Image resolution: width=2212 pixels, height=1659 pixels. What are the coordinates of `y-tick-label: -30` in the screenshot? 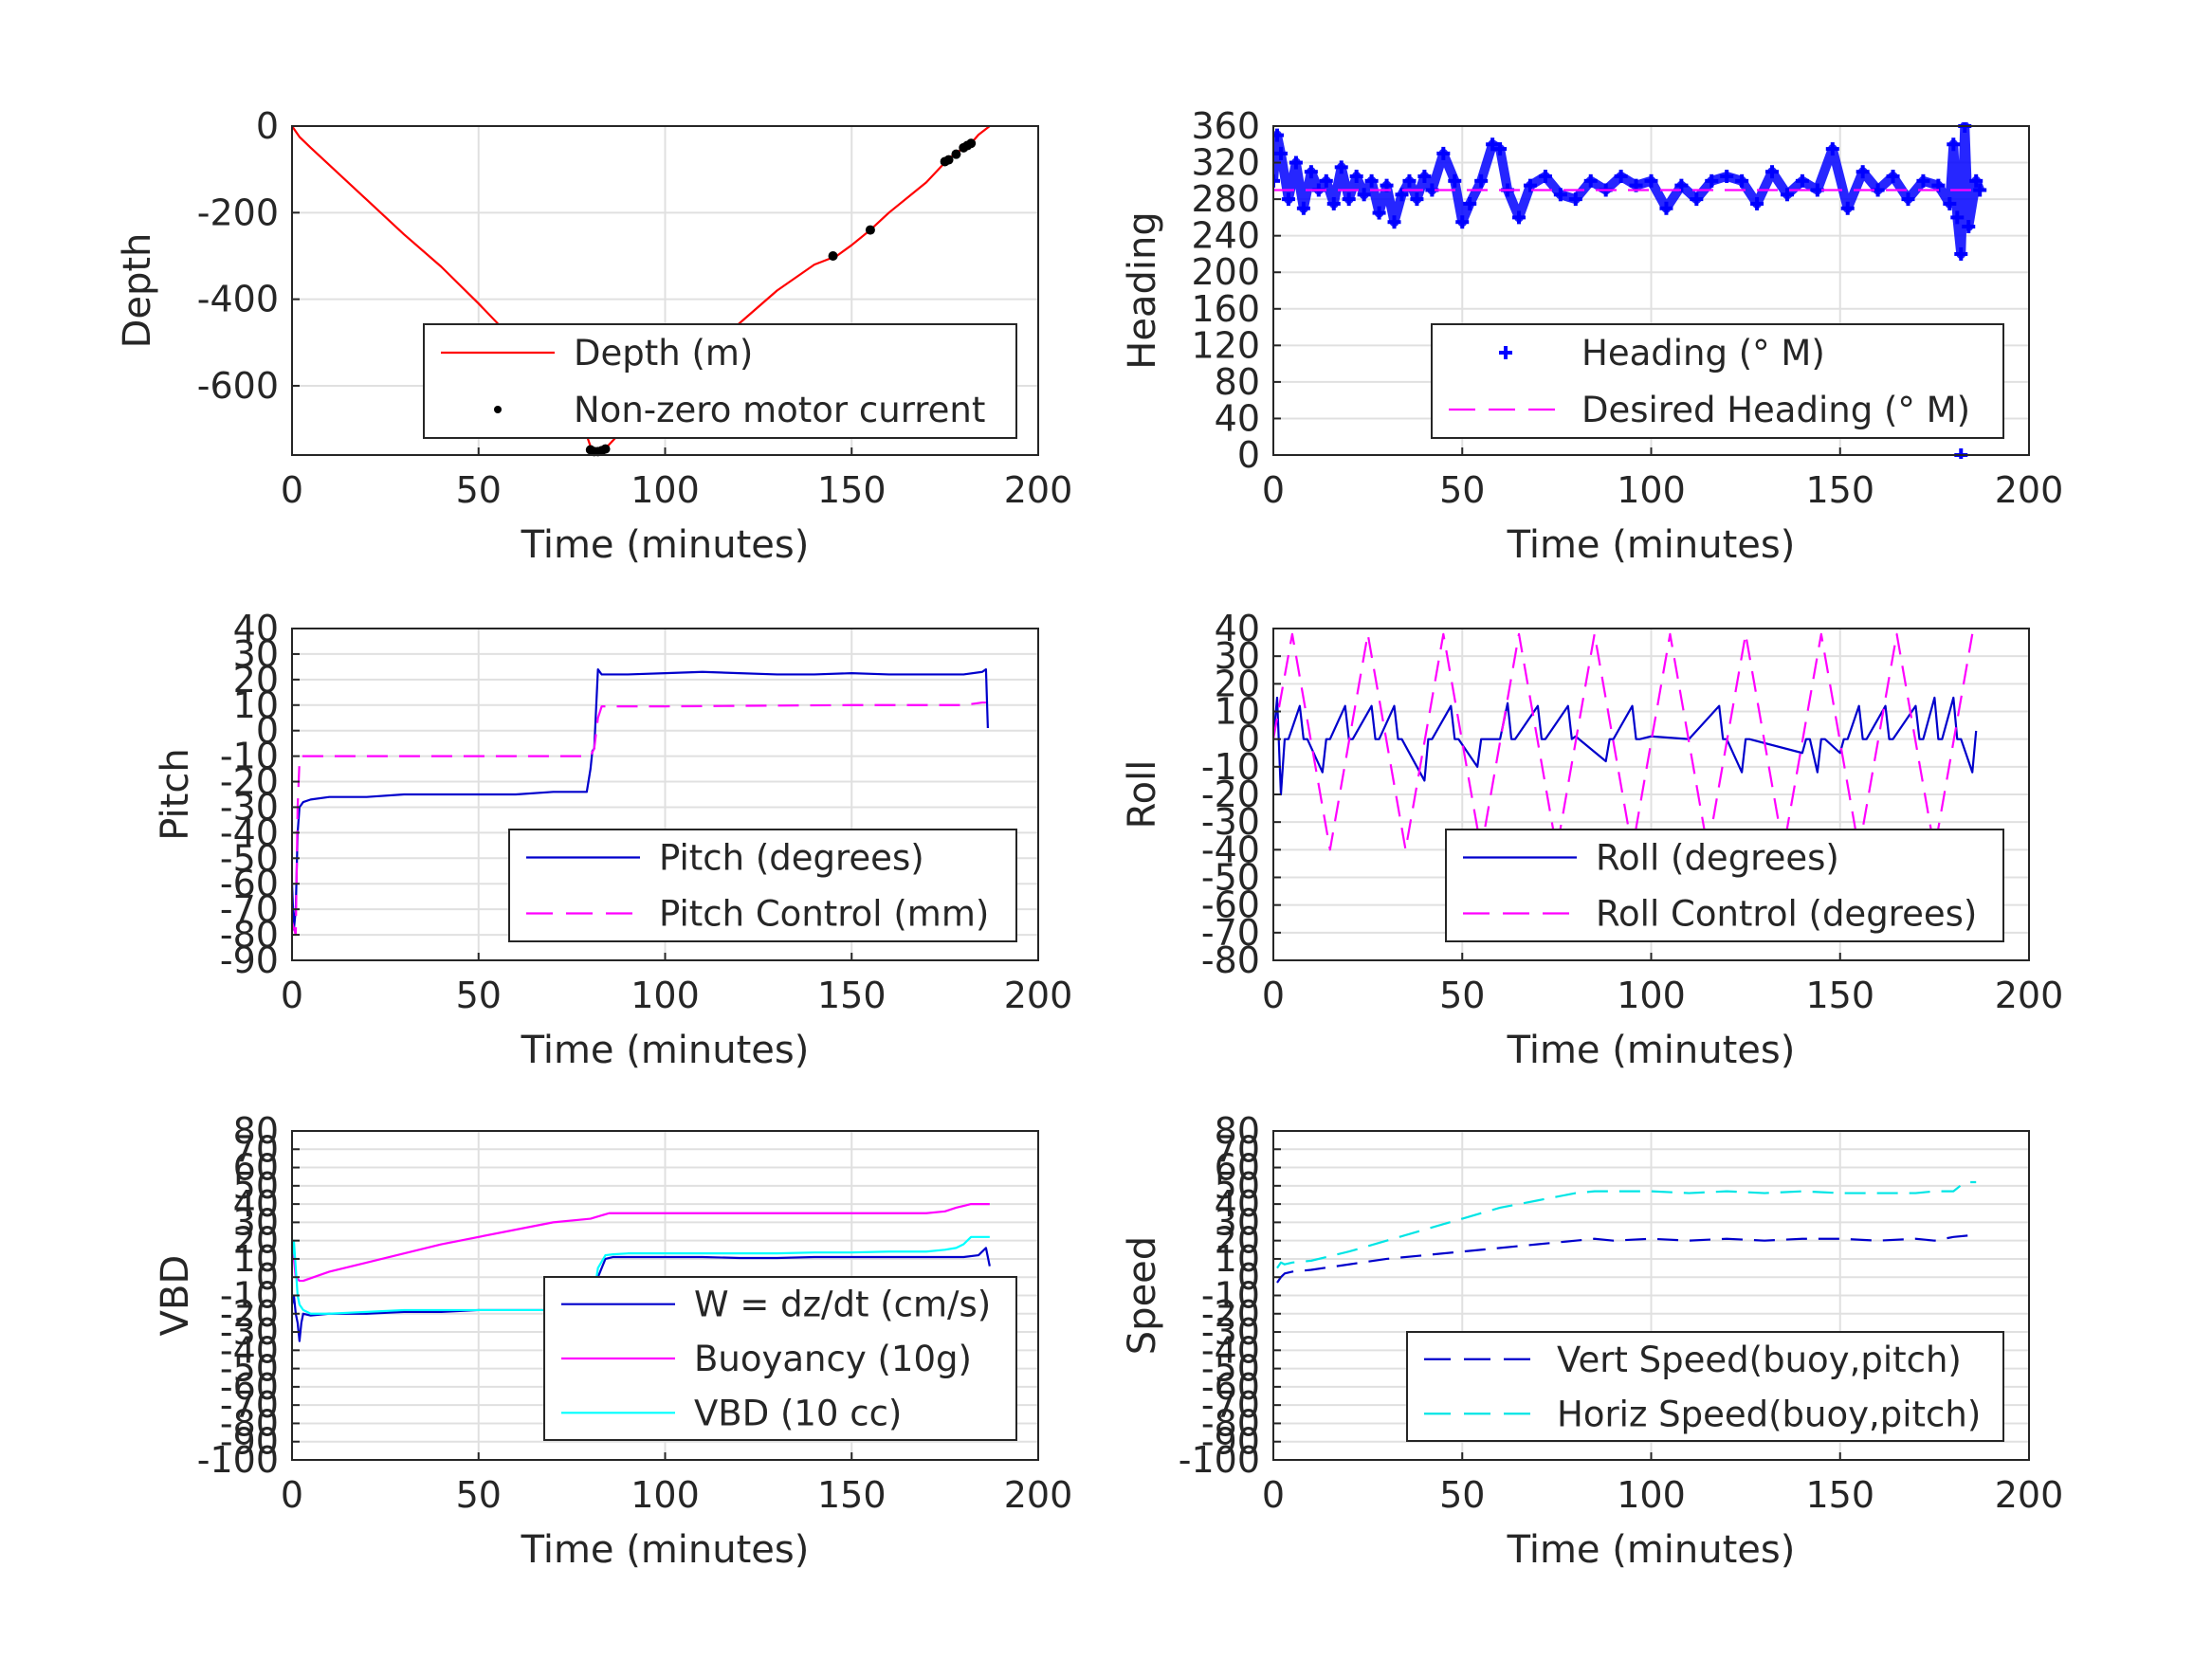 It's located at (1230, 822).